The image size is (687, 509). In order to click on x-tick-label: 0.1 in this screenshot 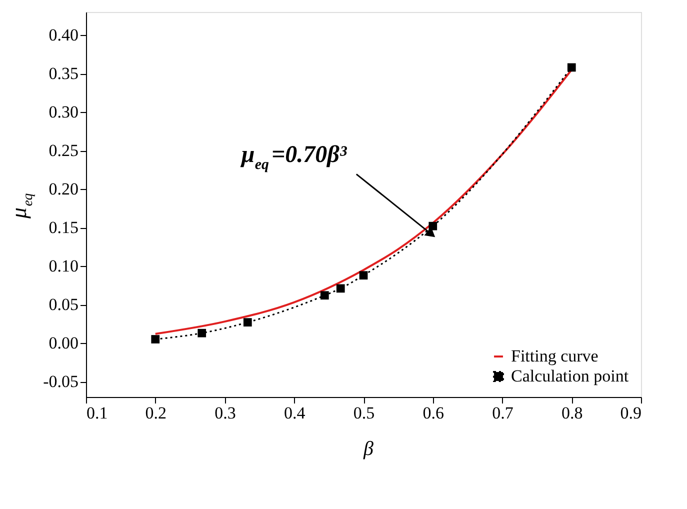, I will do `click(97, 413)`.